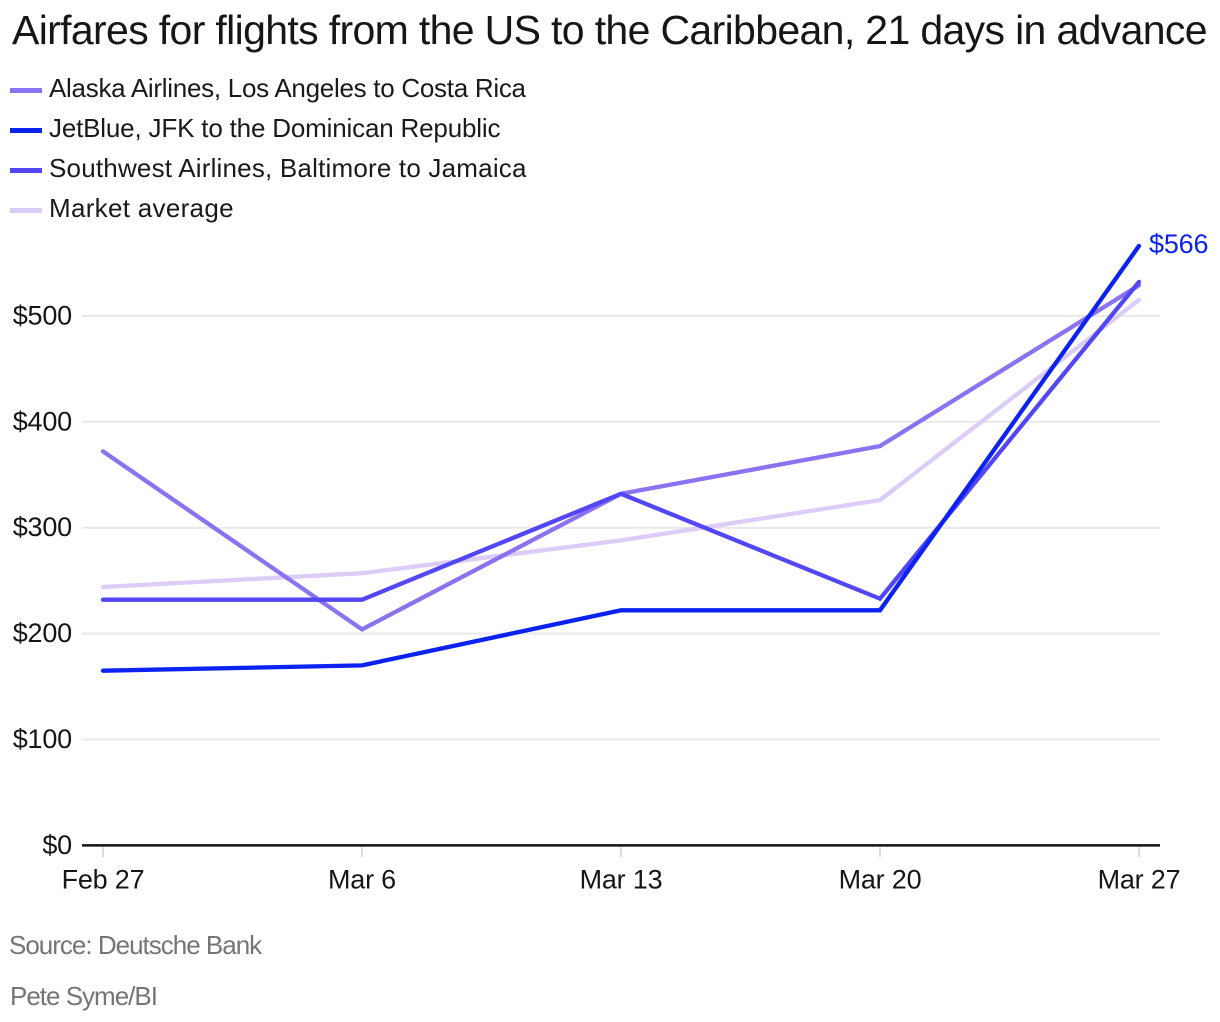 Image resolution: width=1220 pixels, height=1022 pixels. Describe the element at coordinates (621, 880) in the screenshot. I see `svg-text: Mar 13` at that location.